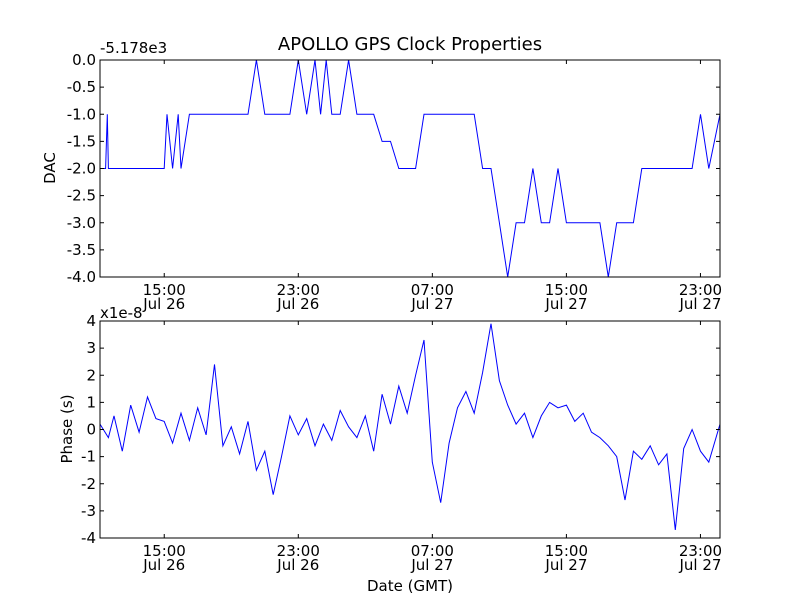  I want to click on dac-ytick-label: -2.5, so click(81, 196).